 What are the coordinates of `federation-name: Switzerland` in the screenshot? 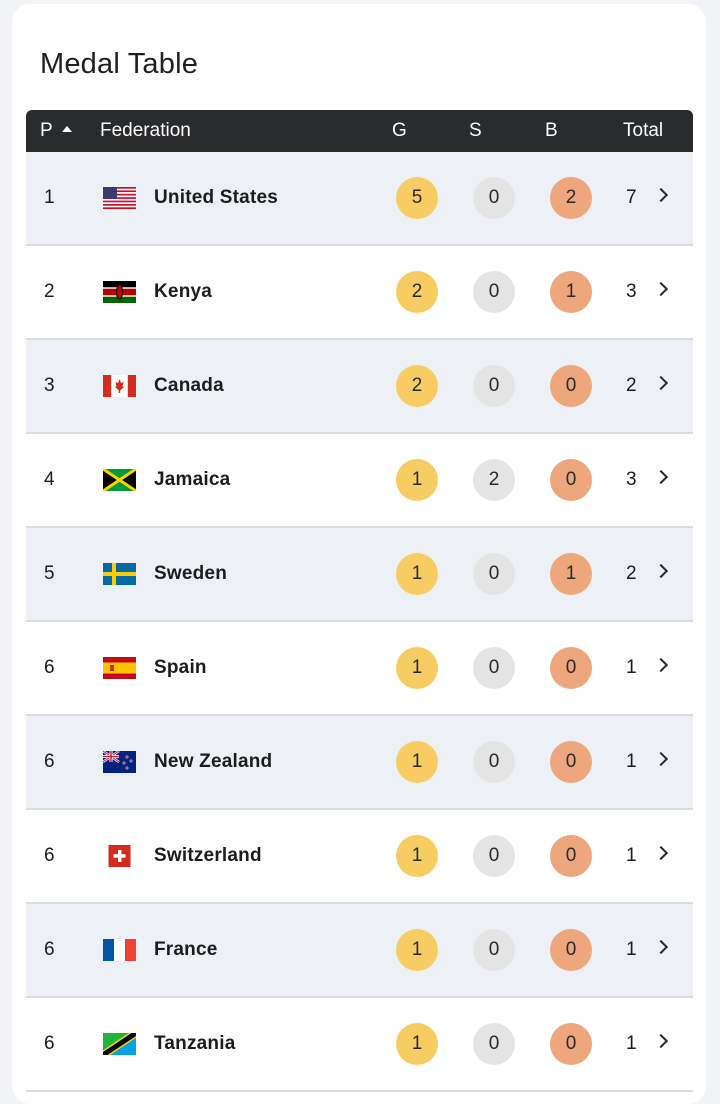 It's located at (208, 855).